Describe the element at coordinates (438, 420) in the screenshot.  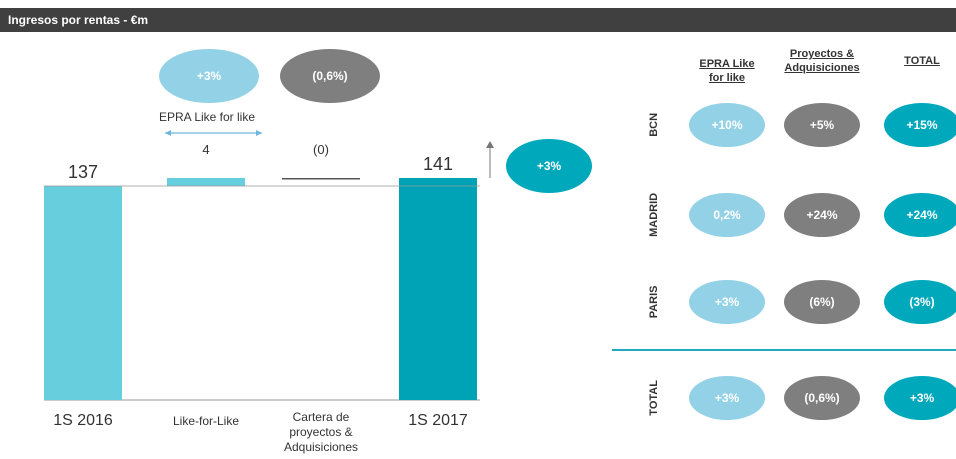
I see `x-tick-label: 1S 2017` at that location.